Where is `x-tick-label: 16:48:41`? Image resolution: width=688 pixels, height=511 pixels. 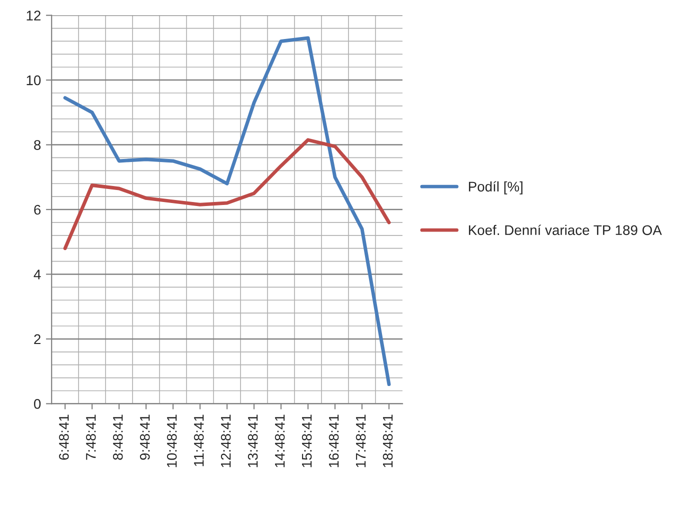
x-tick-label: 16:48:41 is located at coordinates (333, 441).